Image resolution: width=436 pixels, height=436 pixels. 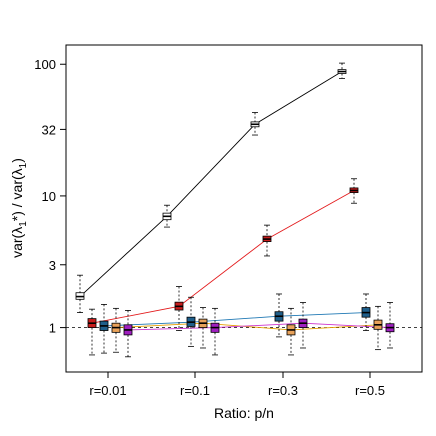 I want to click on y-tick-label: 10, so click(x=49, y=196).